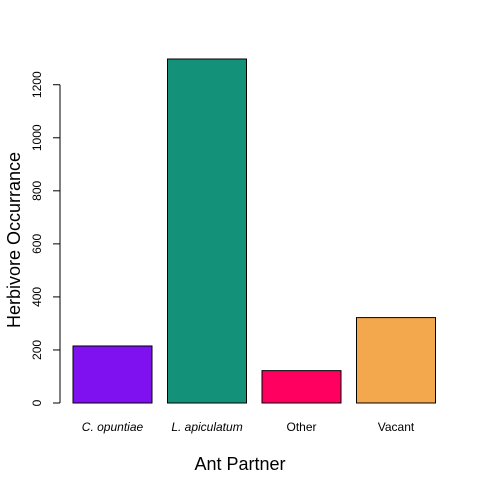 The width and height of the screenshot is (480, 480). What do you see at coordinates (37, 350) in the screenshot?
I see `y-tick-label-200: 200` at bounding box center [37, 350].